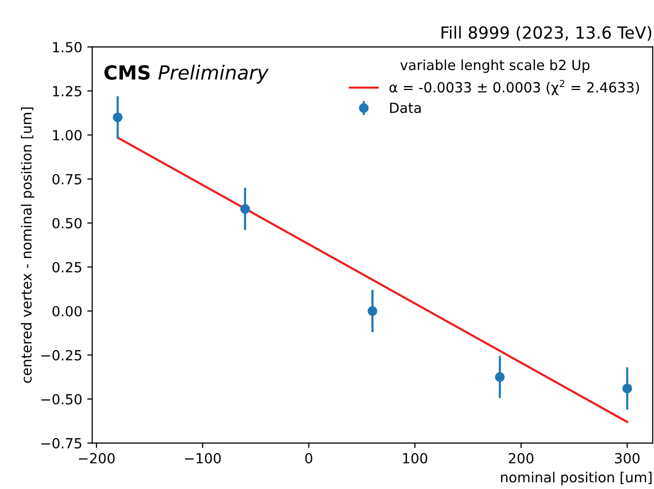  What do you see at coordinates (521, 458) in the screenshot?
I see `x-tick-label: 200` at bounding box center [521, 458].